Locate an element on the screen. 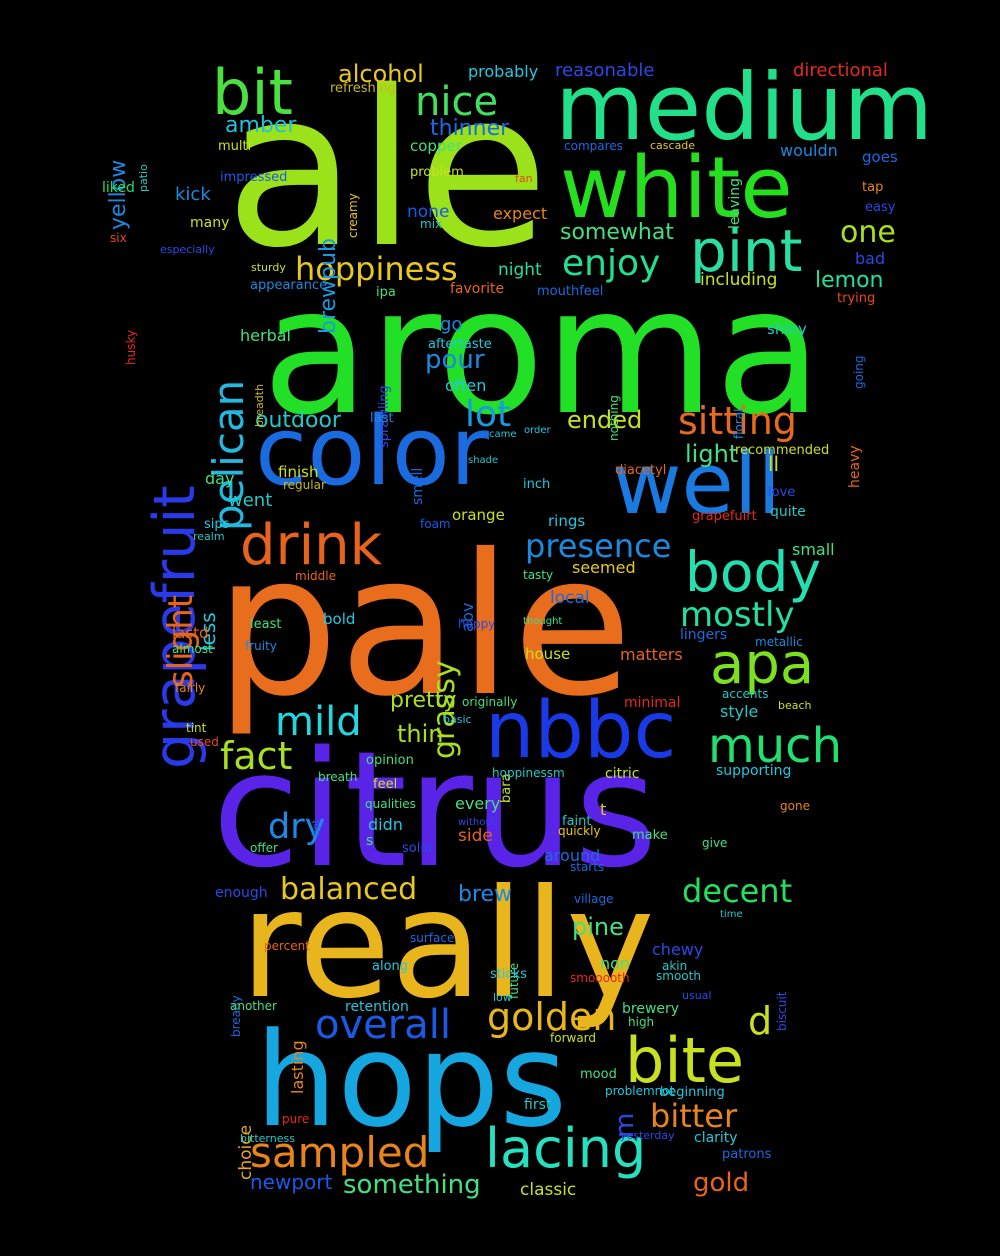  word-citrus: citrus is located at coordinates (435, 809).